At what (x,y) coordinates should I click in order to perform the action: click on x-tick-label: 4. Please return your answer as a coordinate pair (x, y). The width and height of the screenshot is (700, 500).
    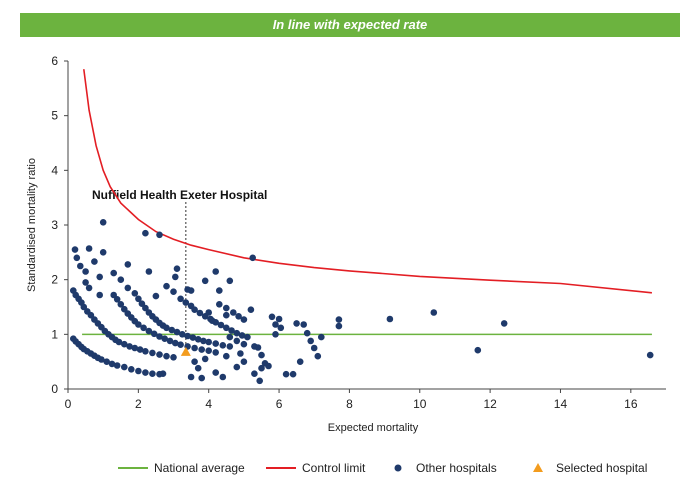
    Looking at the image, I should click on (208, 404).